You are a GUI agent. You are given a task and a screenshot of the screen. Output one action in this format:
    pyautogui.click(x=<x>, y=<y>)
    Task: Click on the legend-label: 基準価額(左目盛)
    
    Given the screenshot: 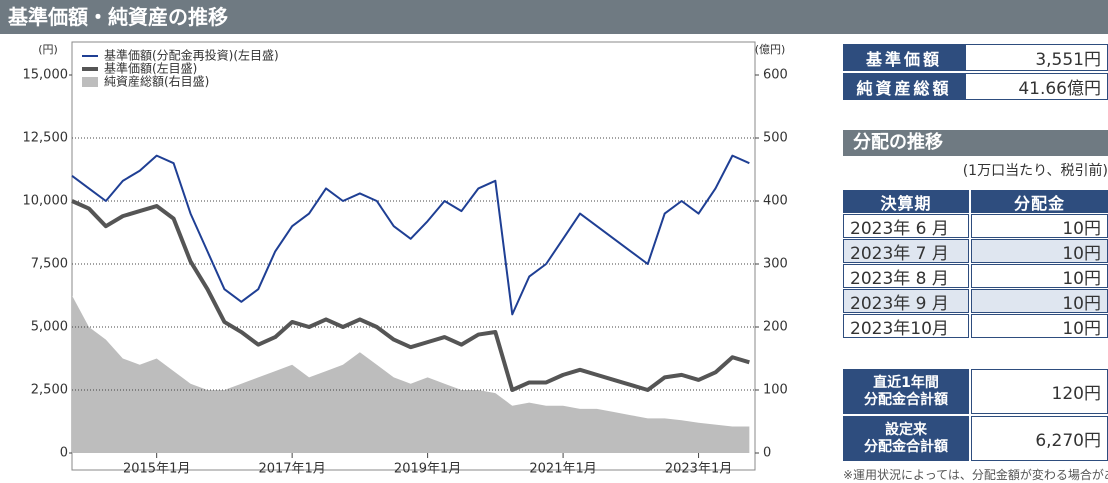 What is the action you would take?
    pyautogui.click(x=150, y=68)
    